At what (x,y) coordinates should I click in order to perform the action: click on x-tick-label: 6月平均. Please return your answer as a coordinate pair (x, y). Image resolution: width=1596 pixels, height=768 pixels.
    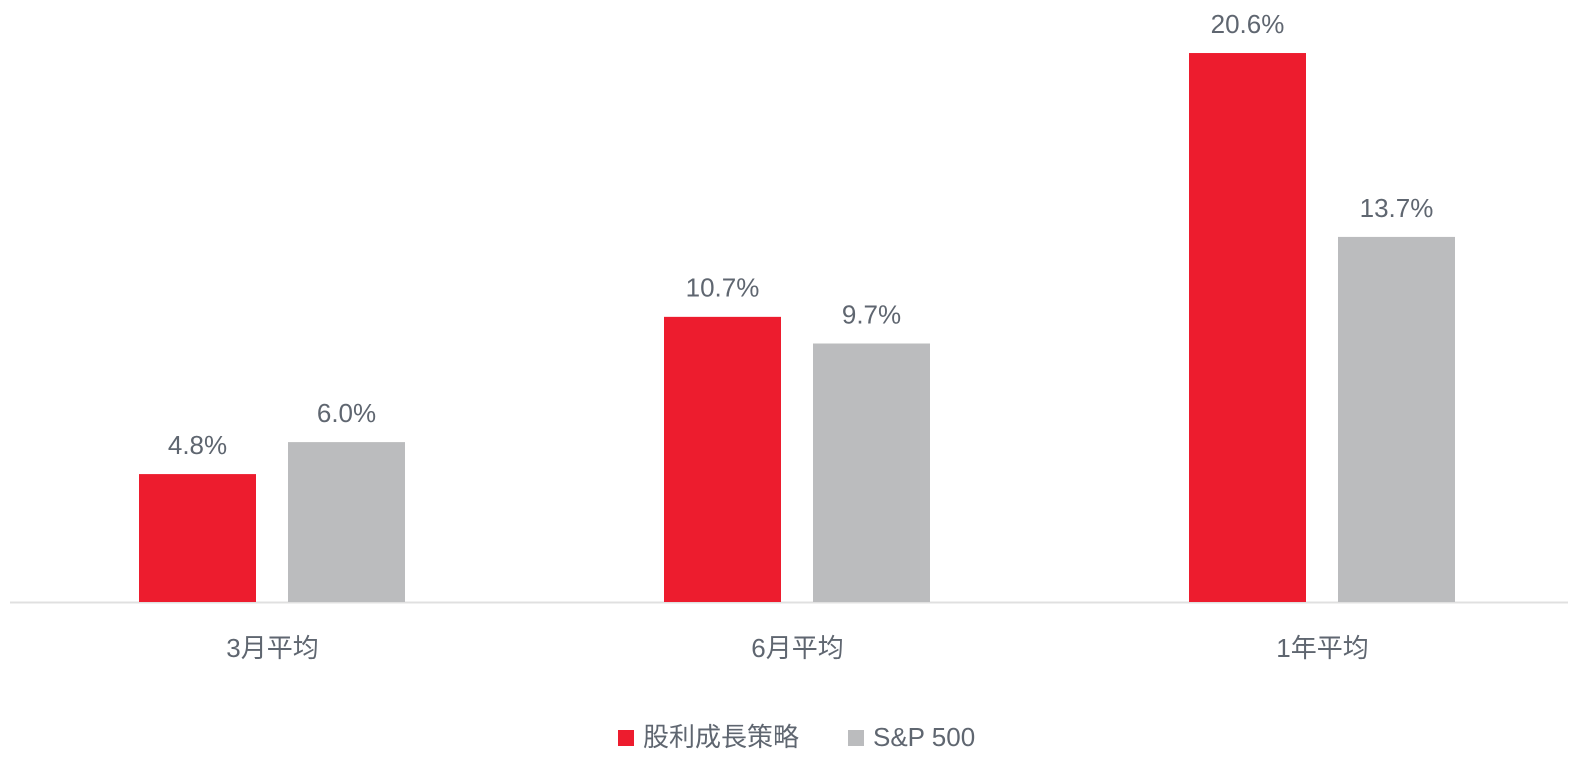
    Looking at the image, I should click on (797, 648).